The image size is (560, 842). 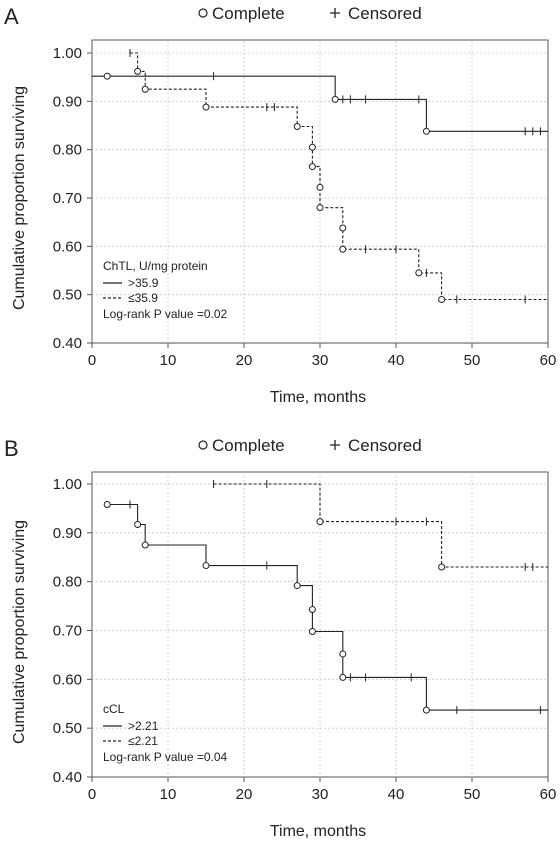 What do you see at coordinates (320, 103) in the screenshot?
I see `survival-curve-solid` at bounding box center [320, 103].